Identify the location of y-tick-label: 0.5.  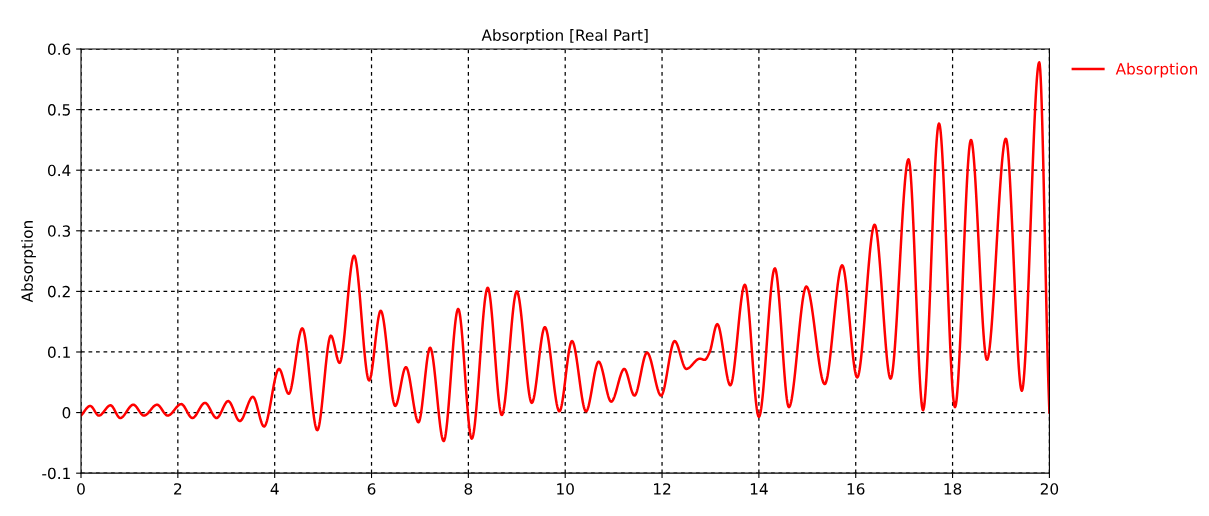
(58, 110).